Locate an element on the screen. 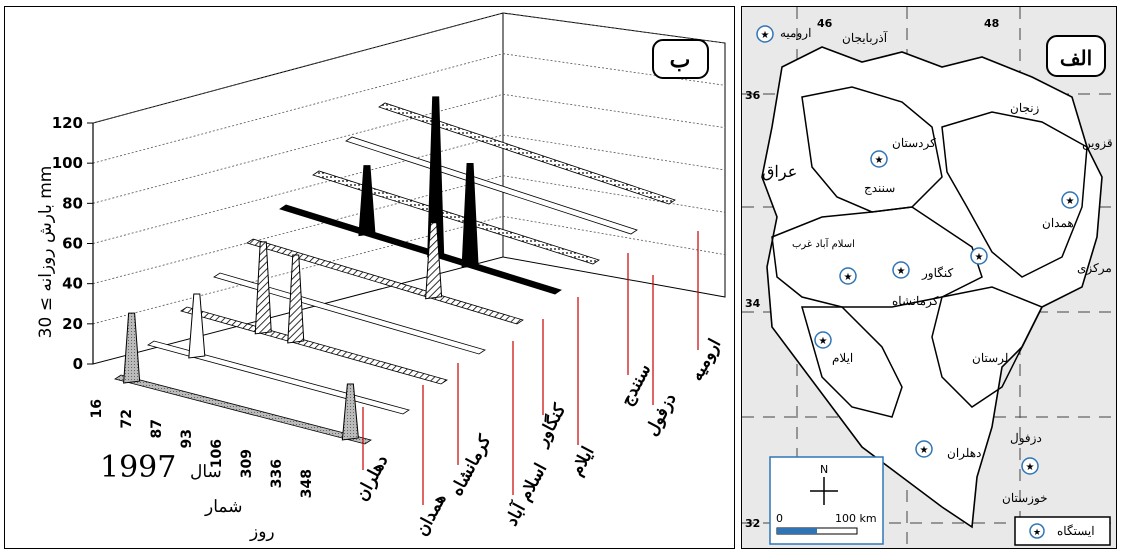 The height and width of the screenshot is (555, 1121). coord-34: 34 is located at coordinates (753, 303).